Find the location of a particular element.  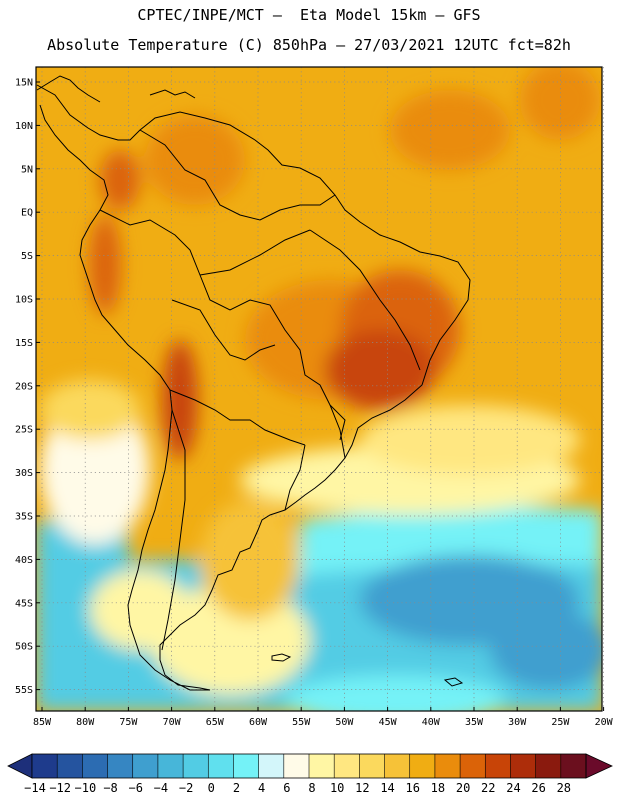

colorbar-label: 0 is located at coordinates (211, 788).